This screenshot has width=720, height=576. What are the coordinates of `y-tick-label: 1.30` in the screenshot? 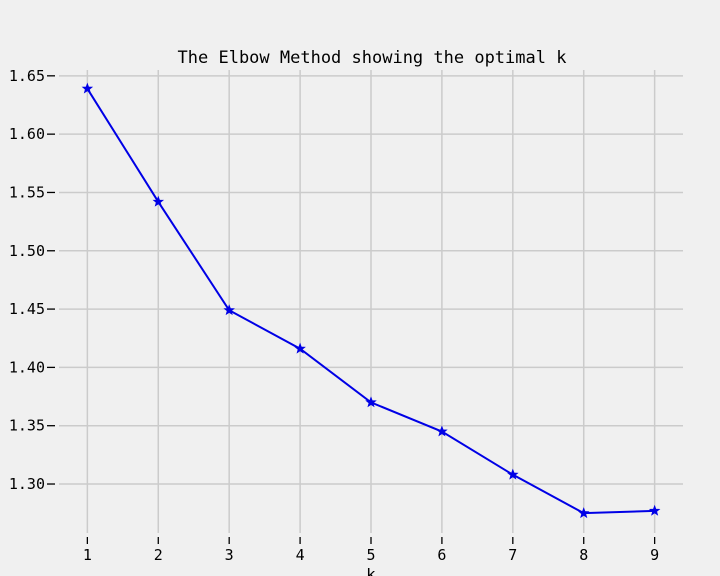 It's located at (27, 484).